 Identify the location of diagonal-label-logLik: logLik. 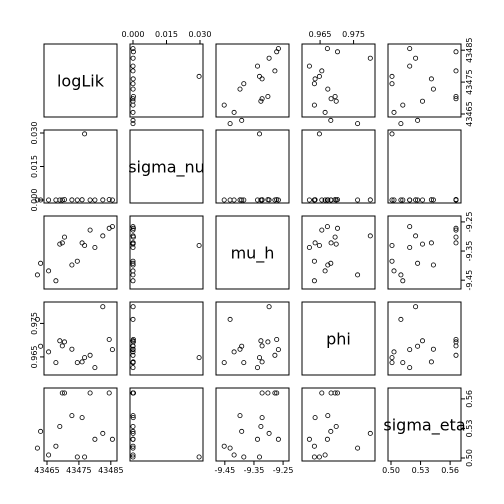
(81, 81).